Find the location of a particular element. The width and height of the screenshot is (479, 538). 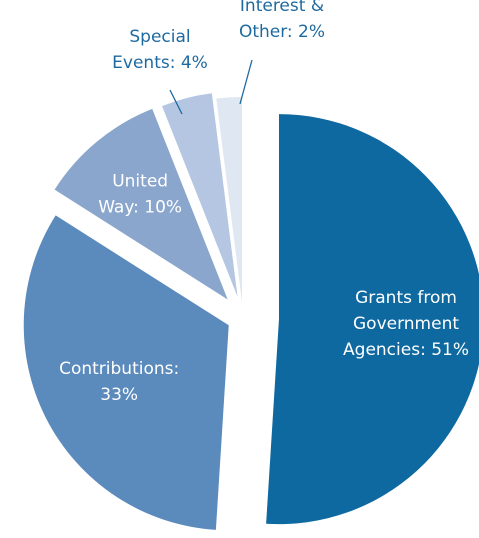

slice-label-line: Government is located at coordinates (406, 324).